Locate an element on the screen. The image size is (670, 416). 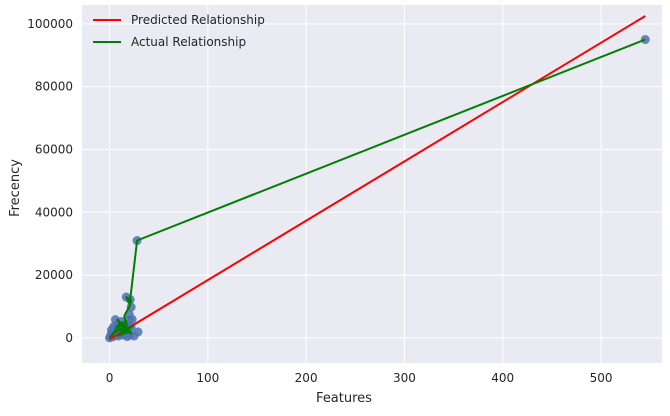
y-tick-label: 20000 is located at coordinates (54, 275).